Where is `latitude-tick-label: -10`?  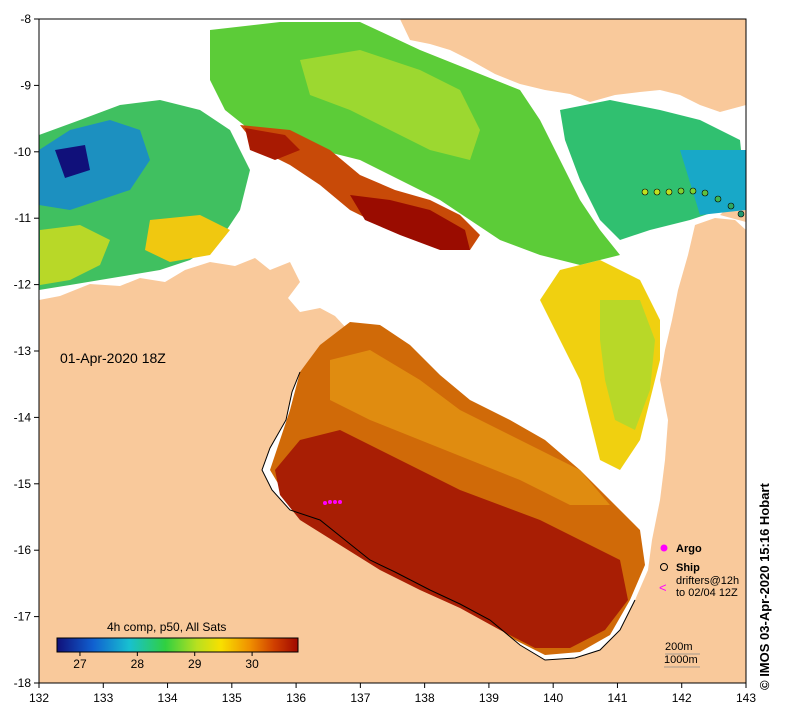
latitude-tick-label: -10 is located at coordinates (23, 152).